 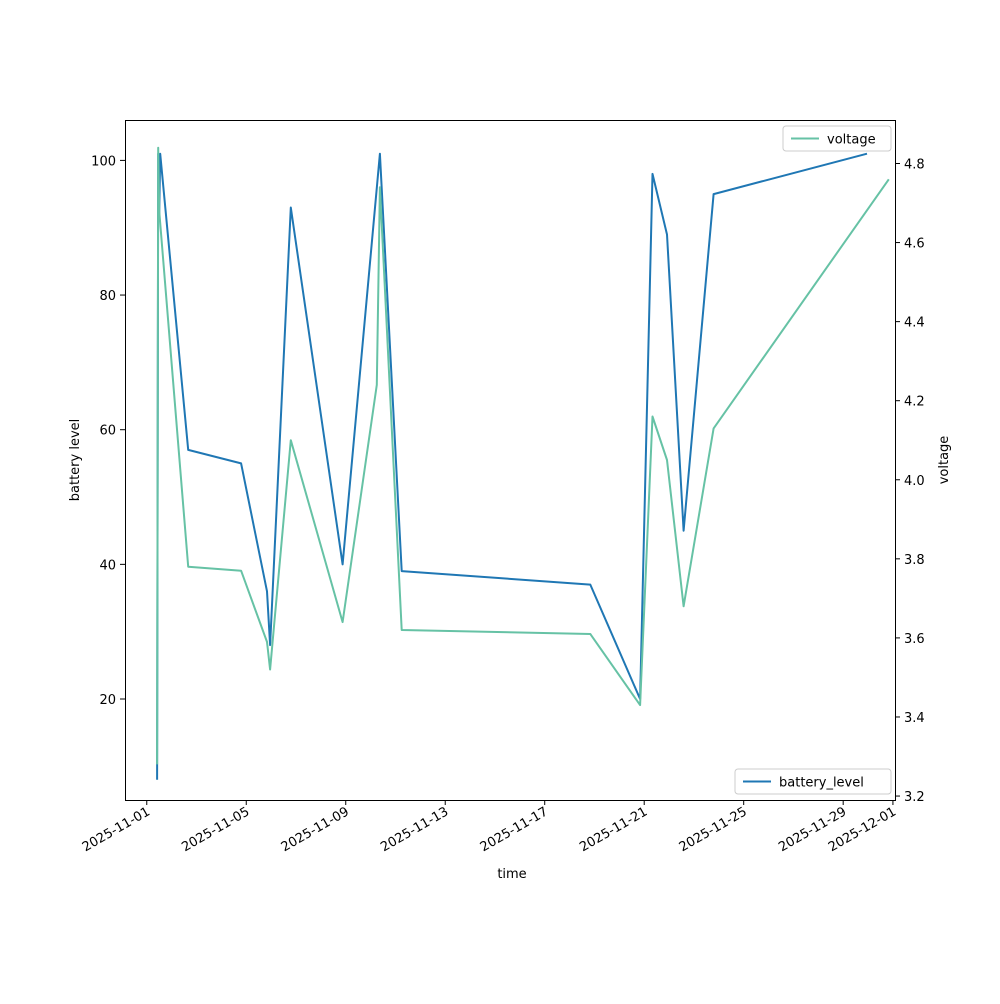 I want to click on x-tick-label: 2025-11-01, so click(x=116, y=829).